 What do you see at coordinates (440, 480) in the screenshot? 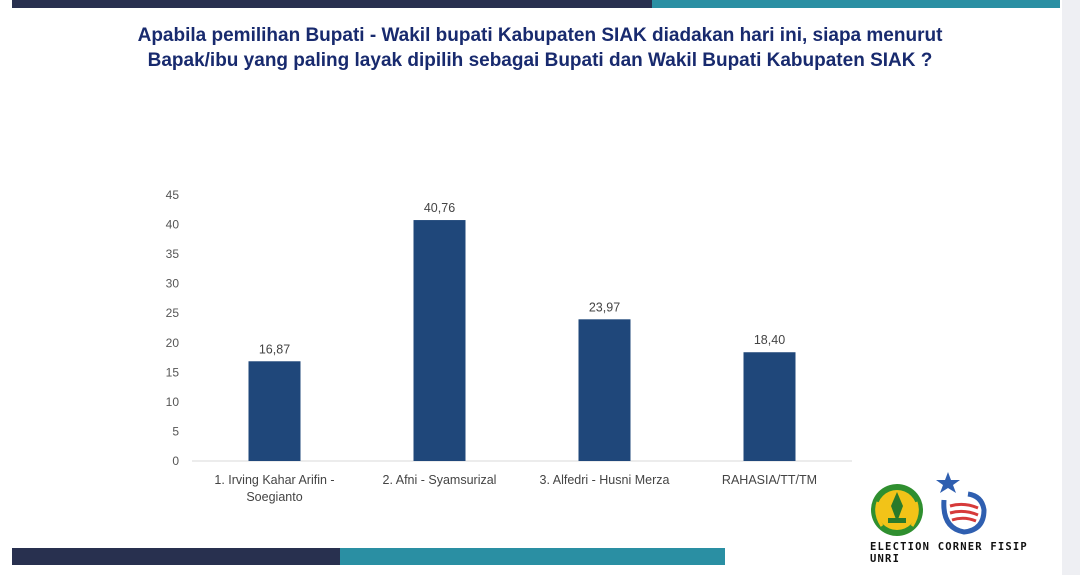
I see `x-tick-label: 2. Afni - Syamsurizal` at bounding box center [440, 480].